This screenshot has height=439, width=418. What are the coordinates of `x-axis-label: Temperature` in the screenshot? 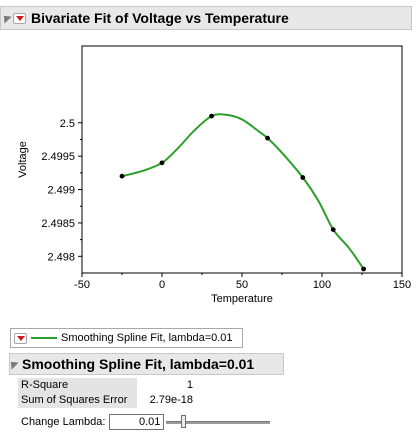 It's located at (242, 299).